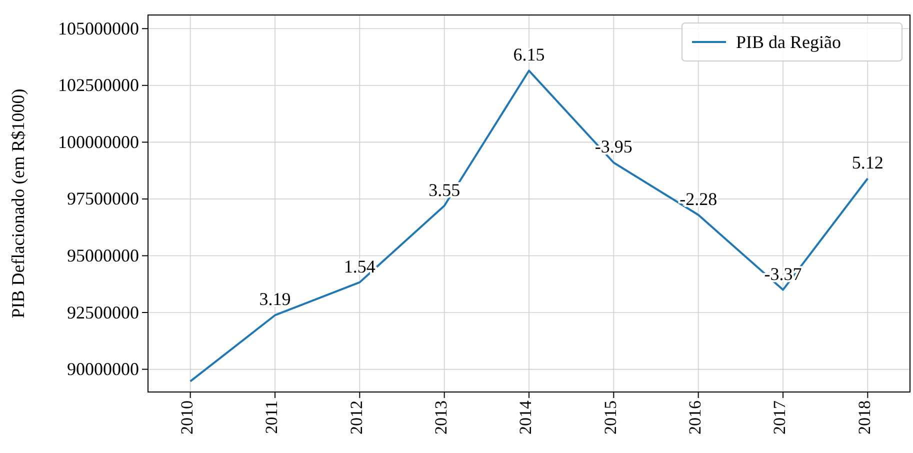 The height and width of the screenshot is (453, 913). What do you see at coordinates (103, 369) in the screenshot?
I see `y-tick-label: 90000000` at bounding box center [103, 369].